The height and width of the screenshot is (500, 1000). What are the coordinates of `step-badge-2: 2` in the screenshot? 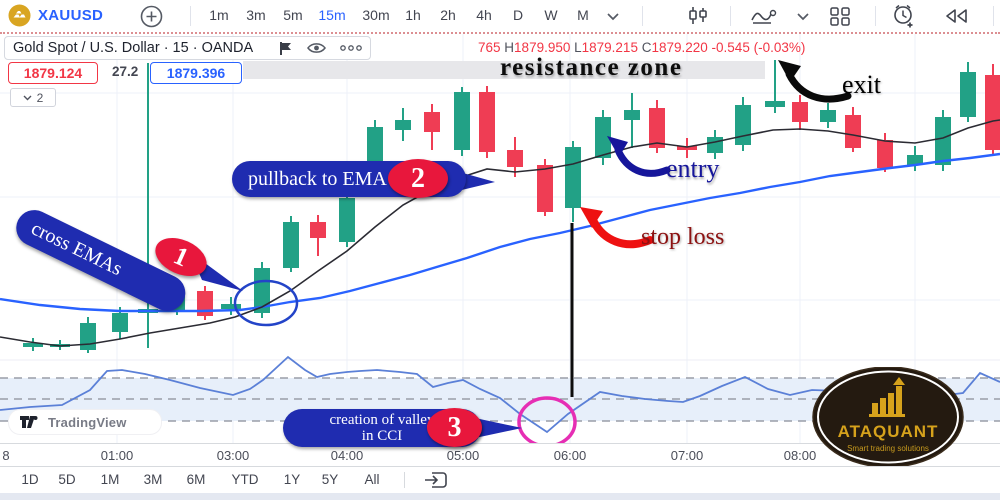 It's located at (418, 178).